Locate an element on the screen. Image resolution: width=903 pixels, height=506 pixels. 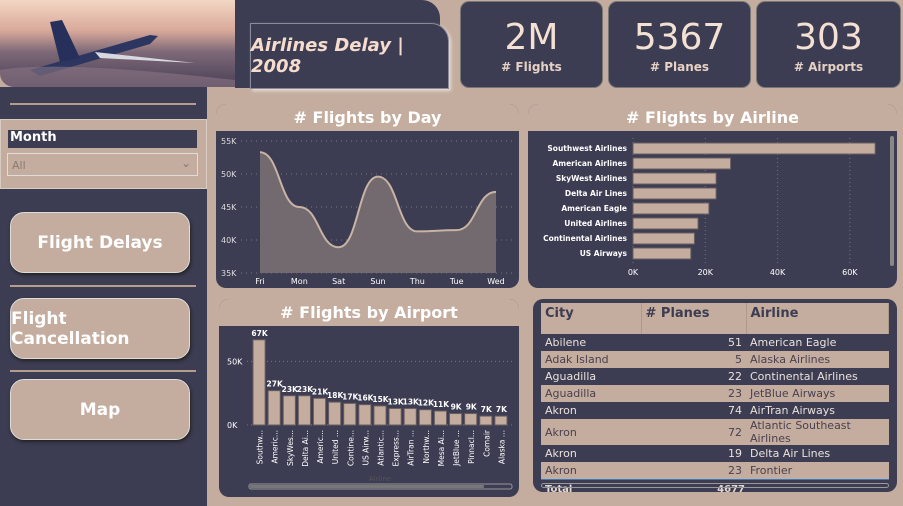
kpi-flights: 2M # Flights is located at coordinates (531, 44).